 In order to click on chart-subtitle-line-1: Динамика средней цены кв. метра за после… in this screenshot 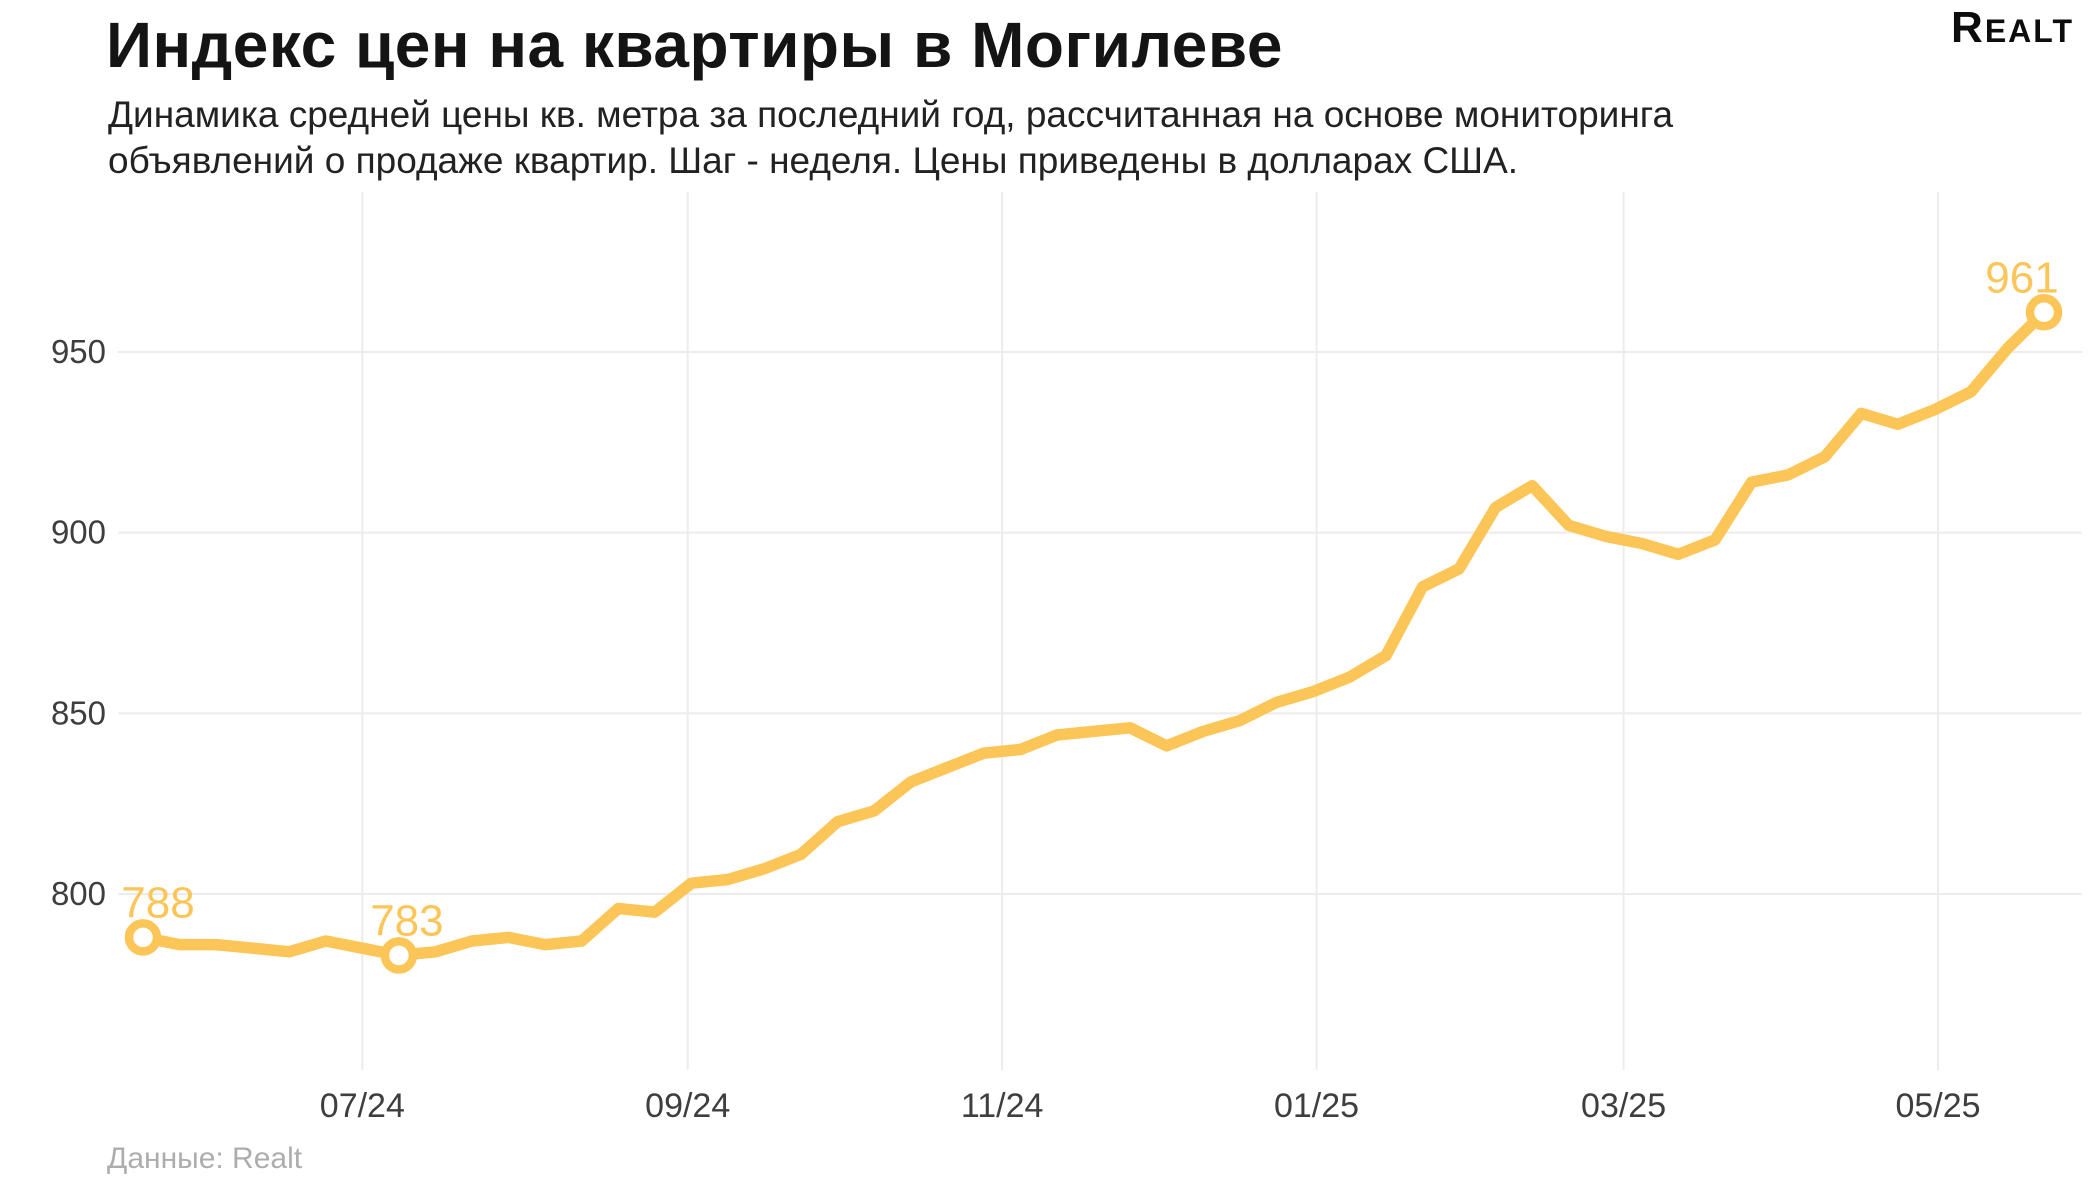, I will do `click(891, 114)`.